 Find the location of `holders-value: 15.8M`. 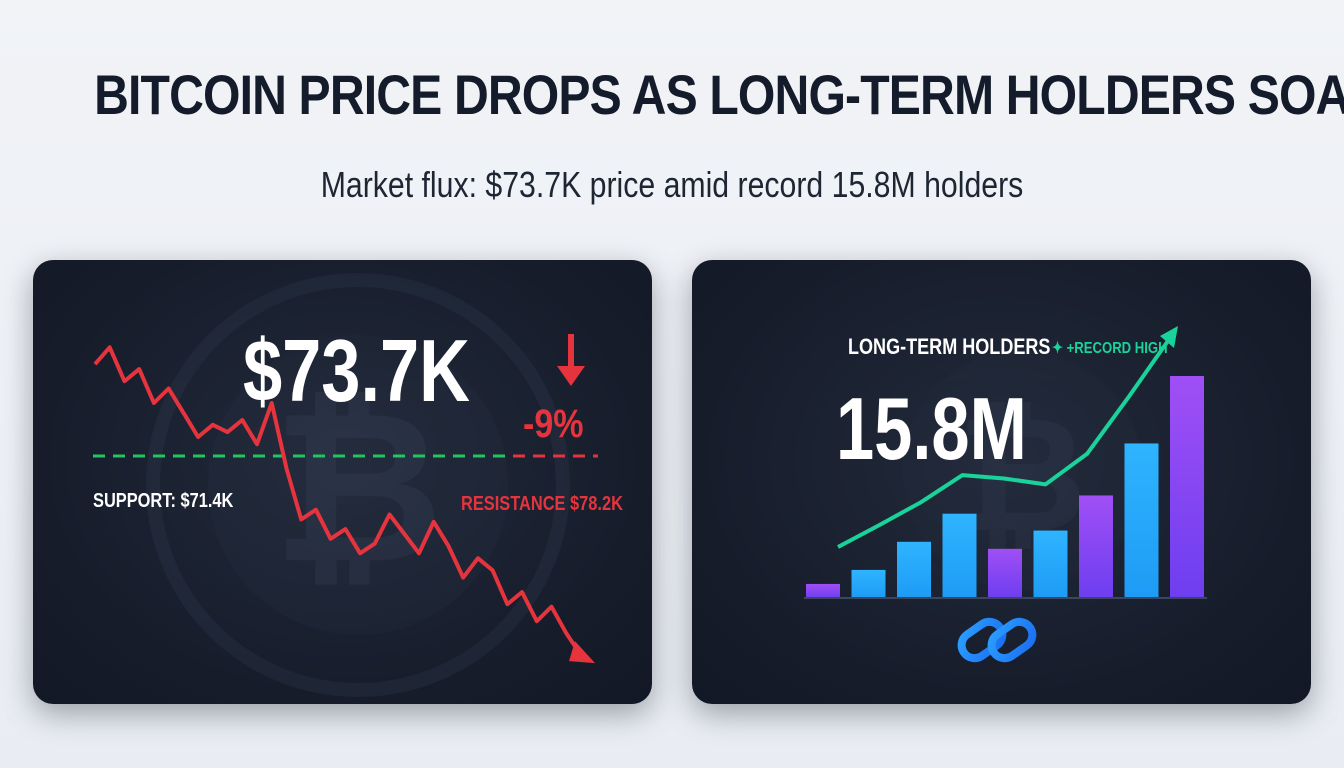

holders-value: 15.8M is located at coordinates (931, 428).